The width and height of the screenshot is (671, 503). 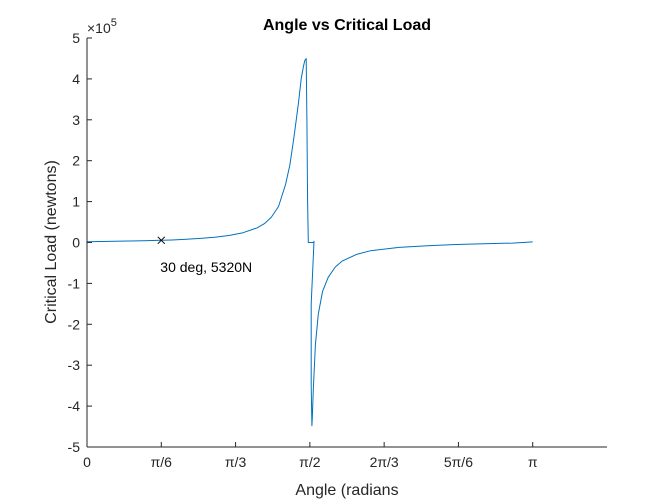 I want to click on y-tick-label: -3, so click(x=74, y=365).